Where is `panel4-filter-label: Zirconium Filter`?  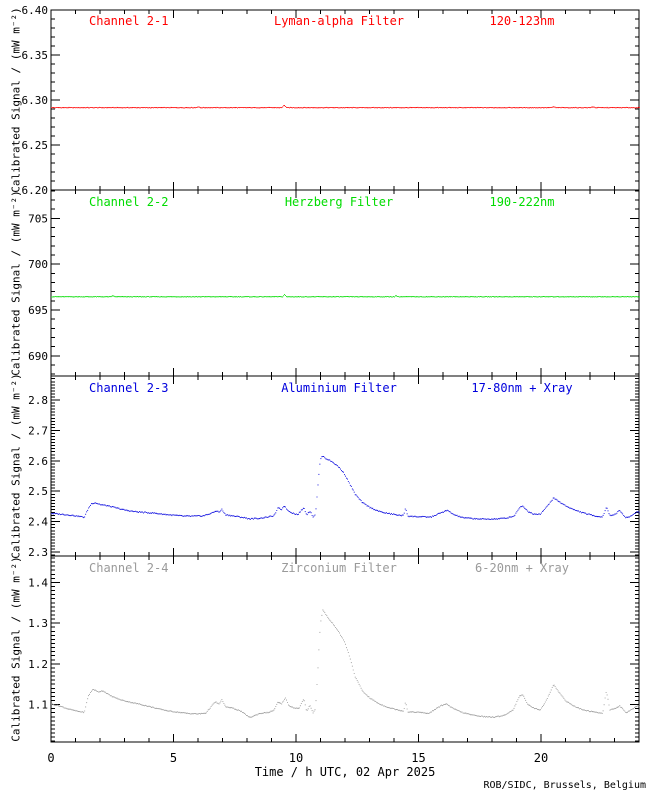 panel4-filter-label: Zirconium Filter is located at coordinates (339, 568).